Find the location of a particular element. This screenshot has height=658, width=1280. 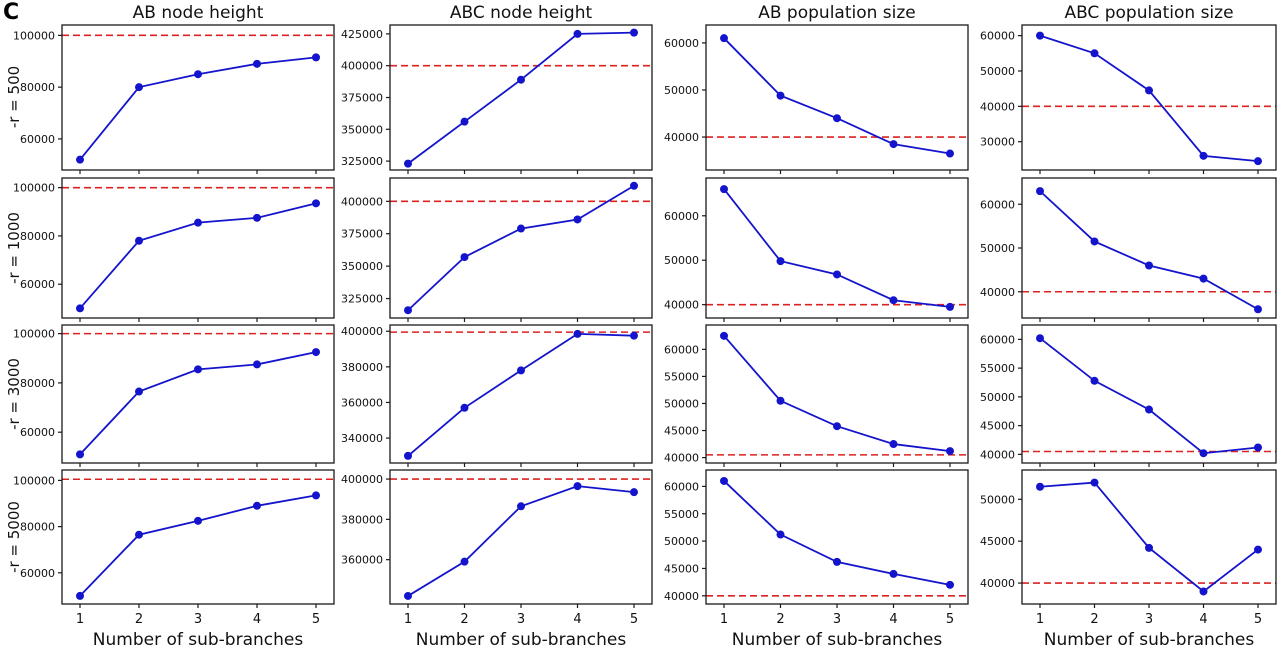

column-title-ab-population-size: AB population size is located at coordinates (837, 13).